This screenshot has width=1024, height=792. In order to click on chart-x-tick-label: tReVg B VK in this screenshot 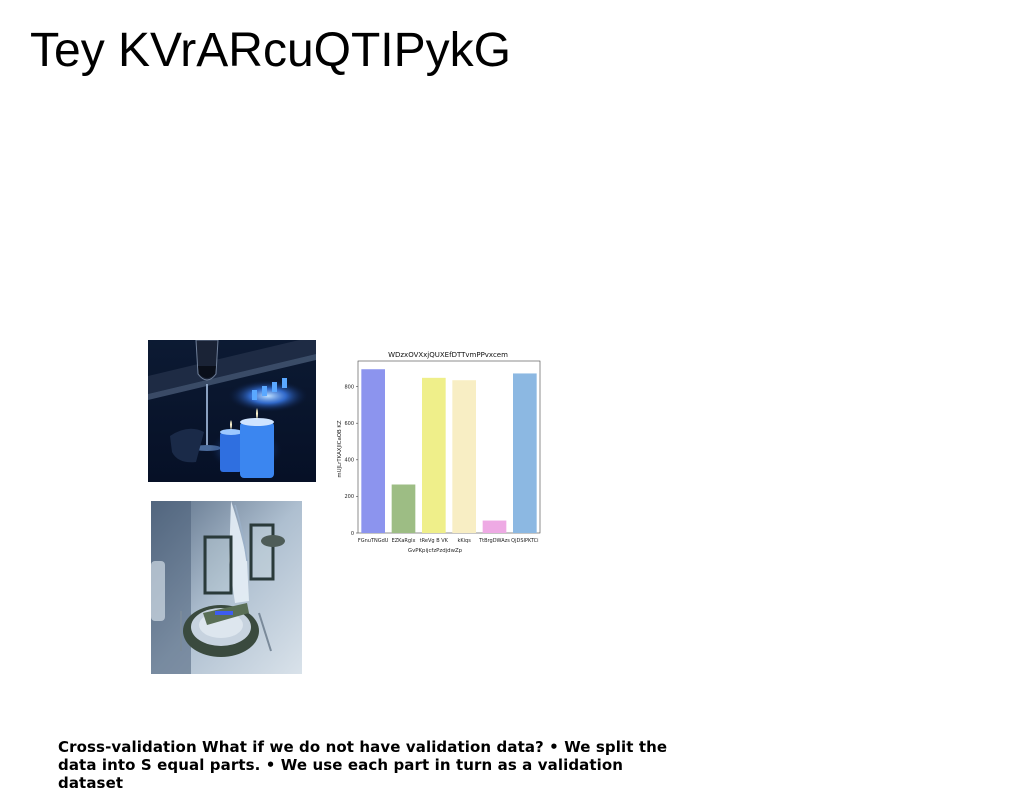, I will do `click(434, 541)`.